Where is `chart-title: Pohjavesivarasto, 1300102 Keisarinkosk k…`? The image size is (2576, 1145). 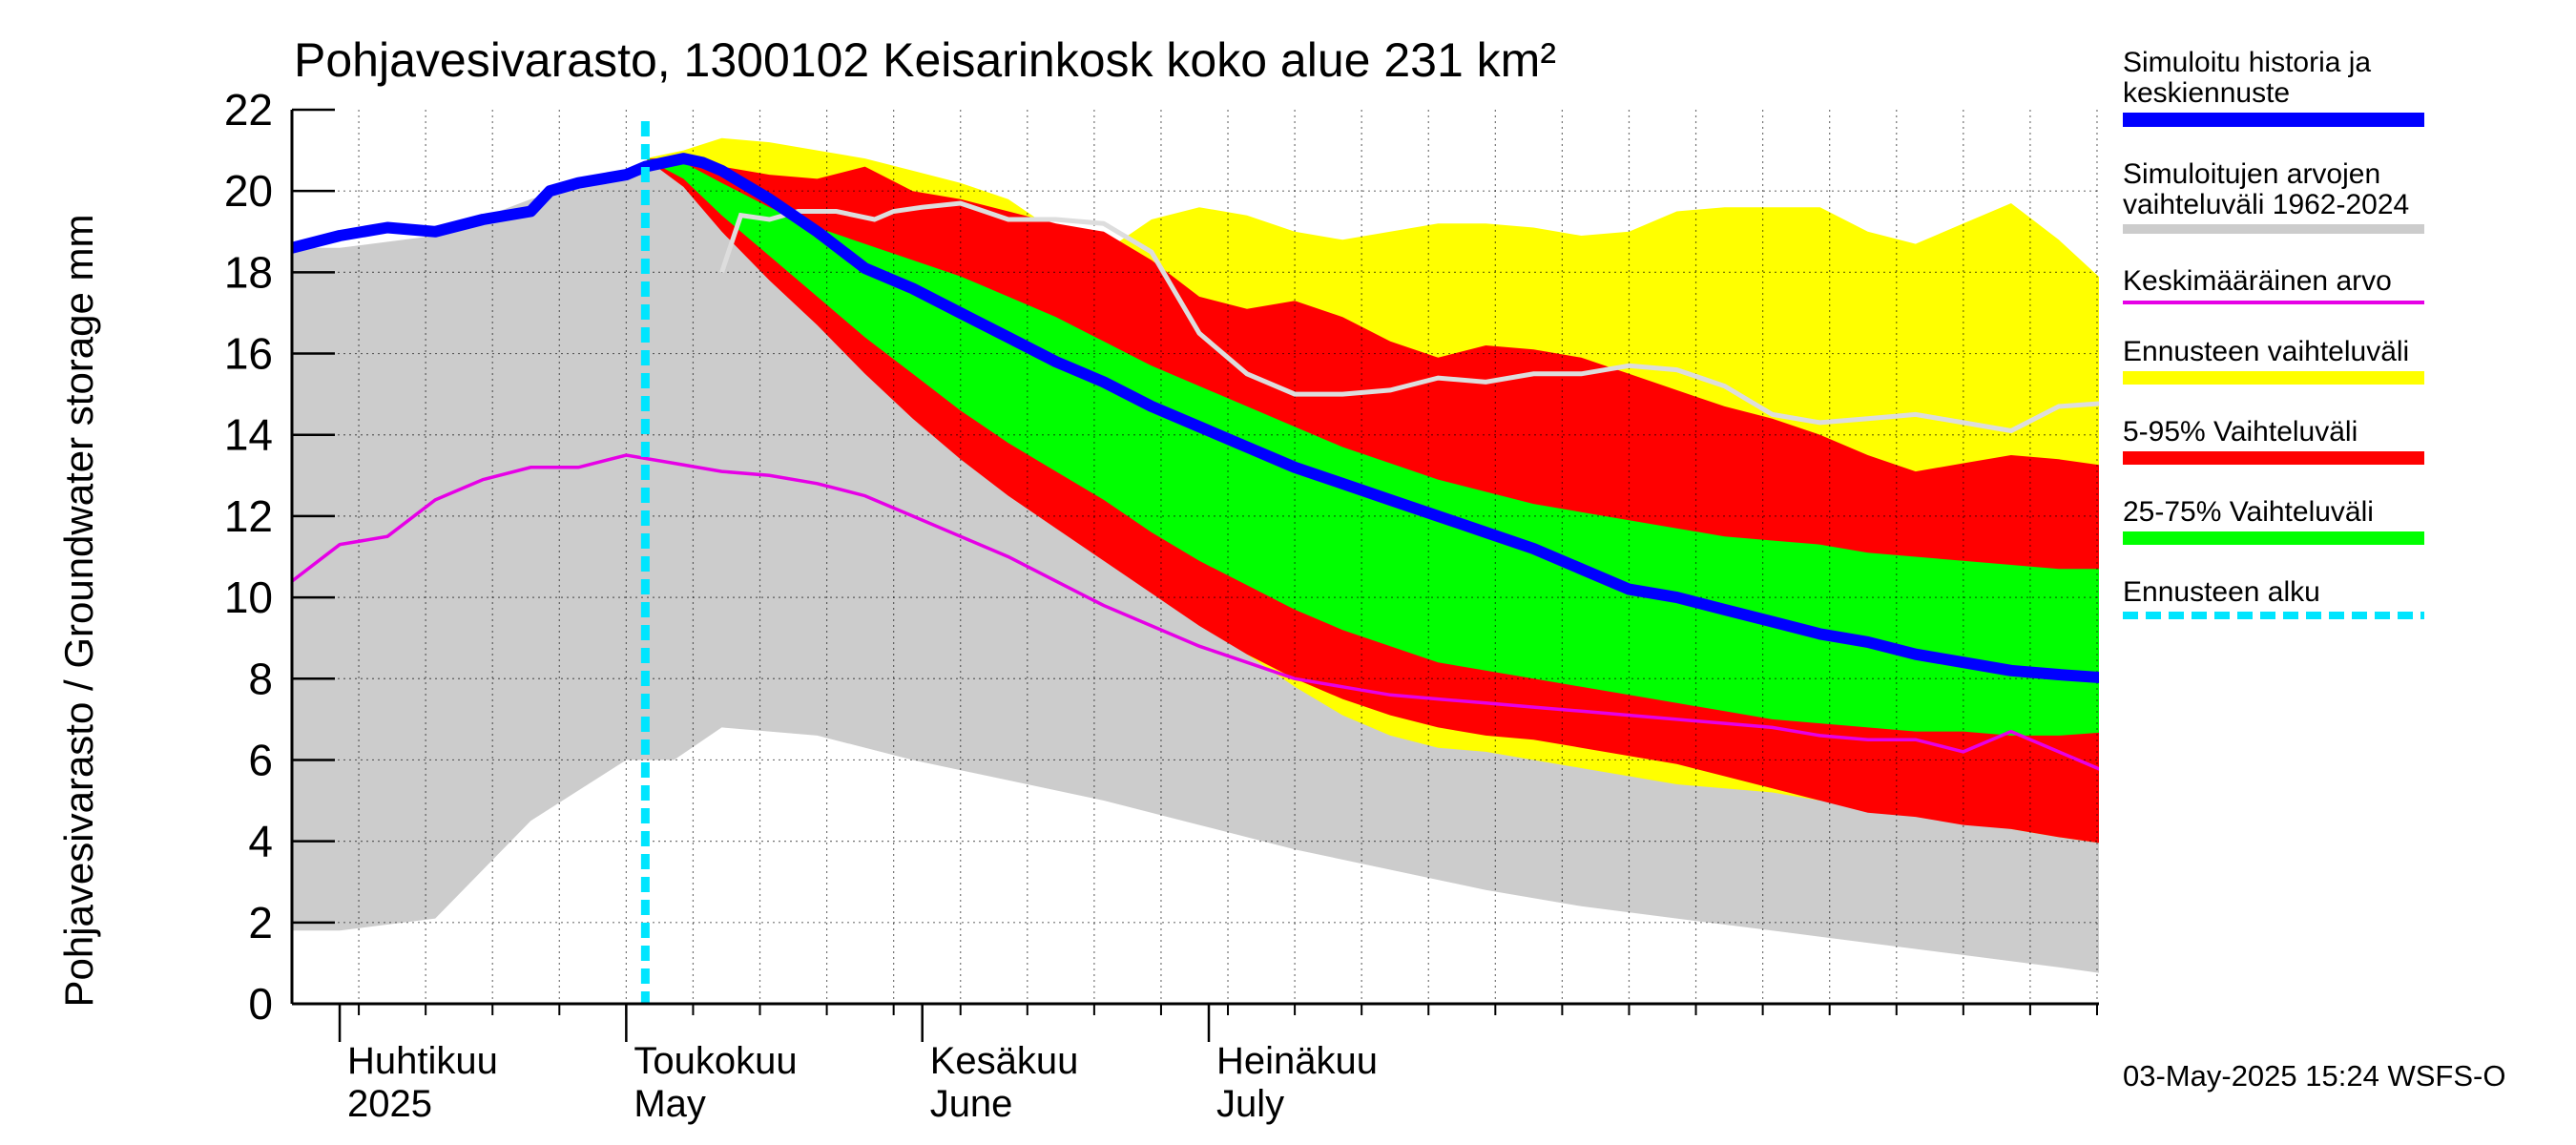 chart-title: Pohjavesivarasto, 1300102 Keisarinkosk k… is located at coordinates (925, 60).